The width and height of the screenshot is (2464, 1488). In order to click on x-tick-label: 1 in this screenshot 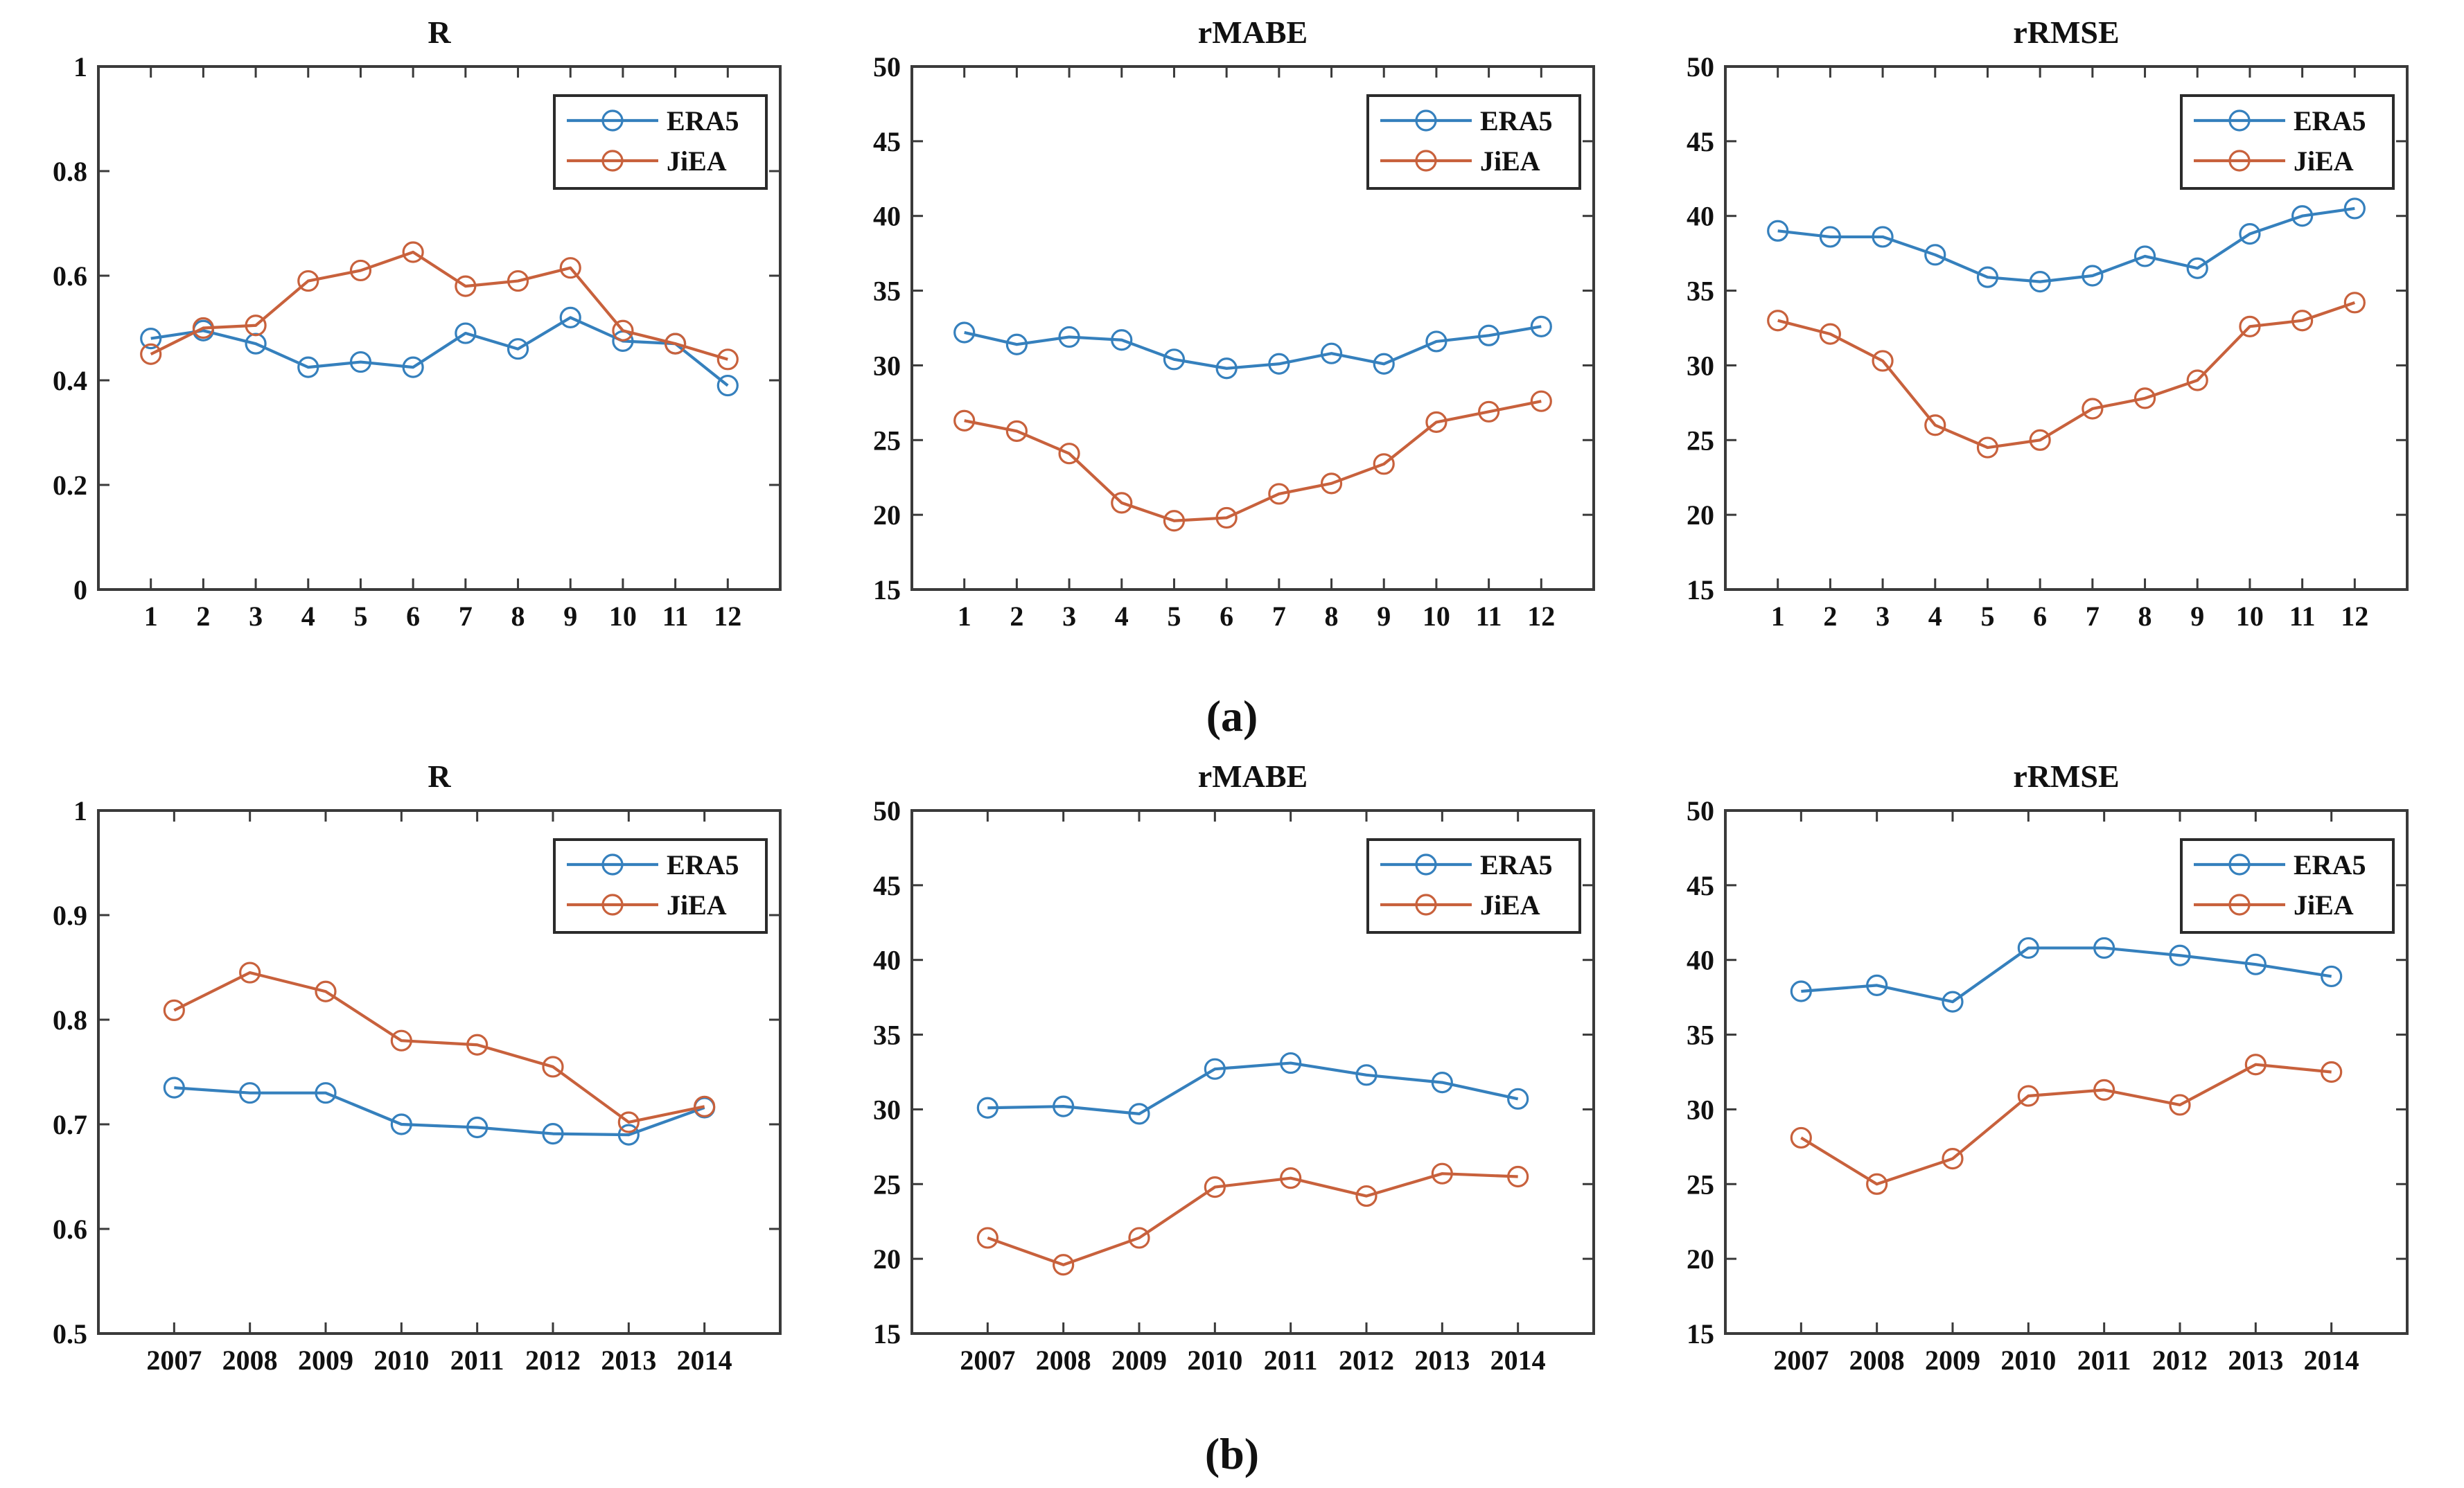, I will do `click(1778, 617)`.